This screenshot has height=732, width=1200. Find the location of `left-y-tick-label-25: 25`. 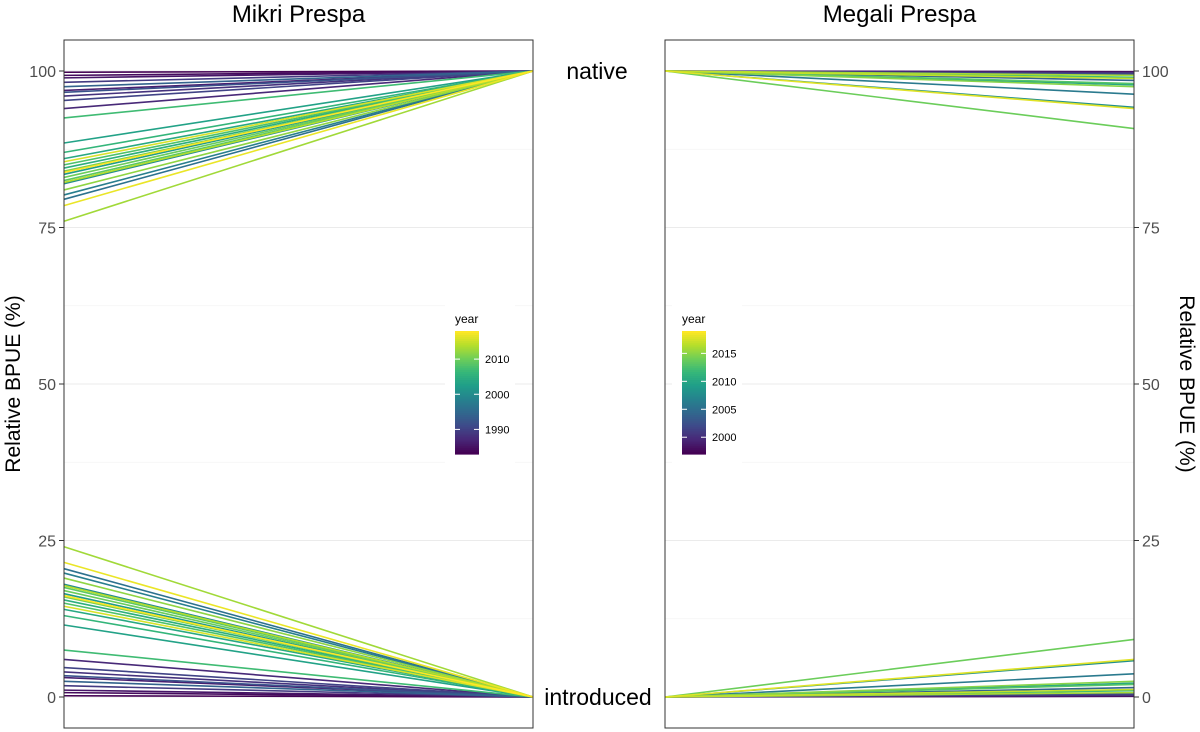

left-y-tick-label-25: 25 is located at coordinates (47, 542).